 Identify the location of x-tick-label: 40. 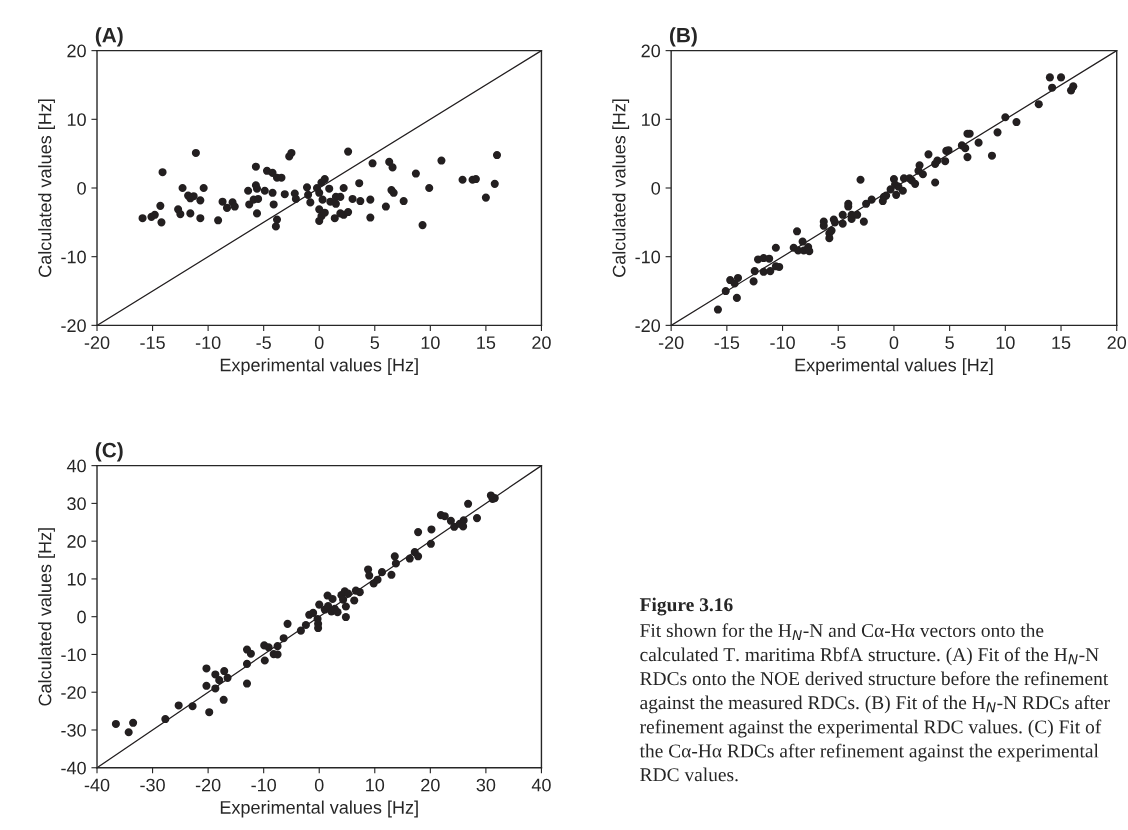
(541, 785).